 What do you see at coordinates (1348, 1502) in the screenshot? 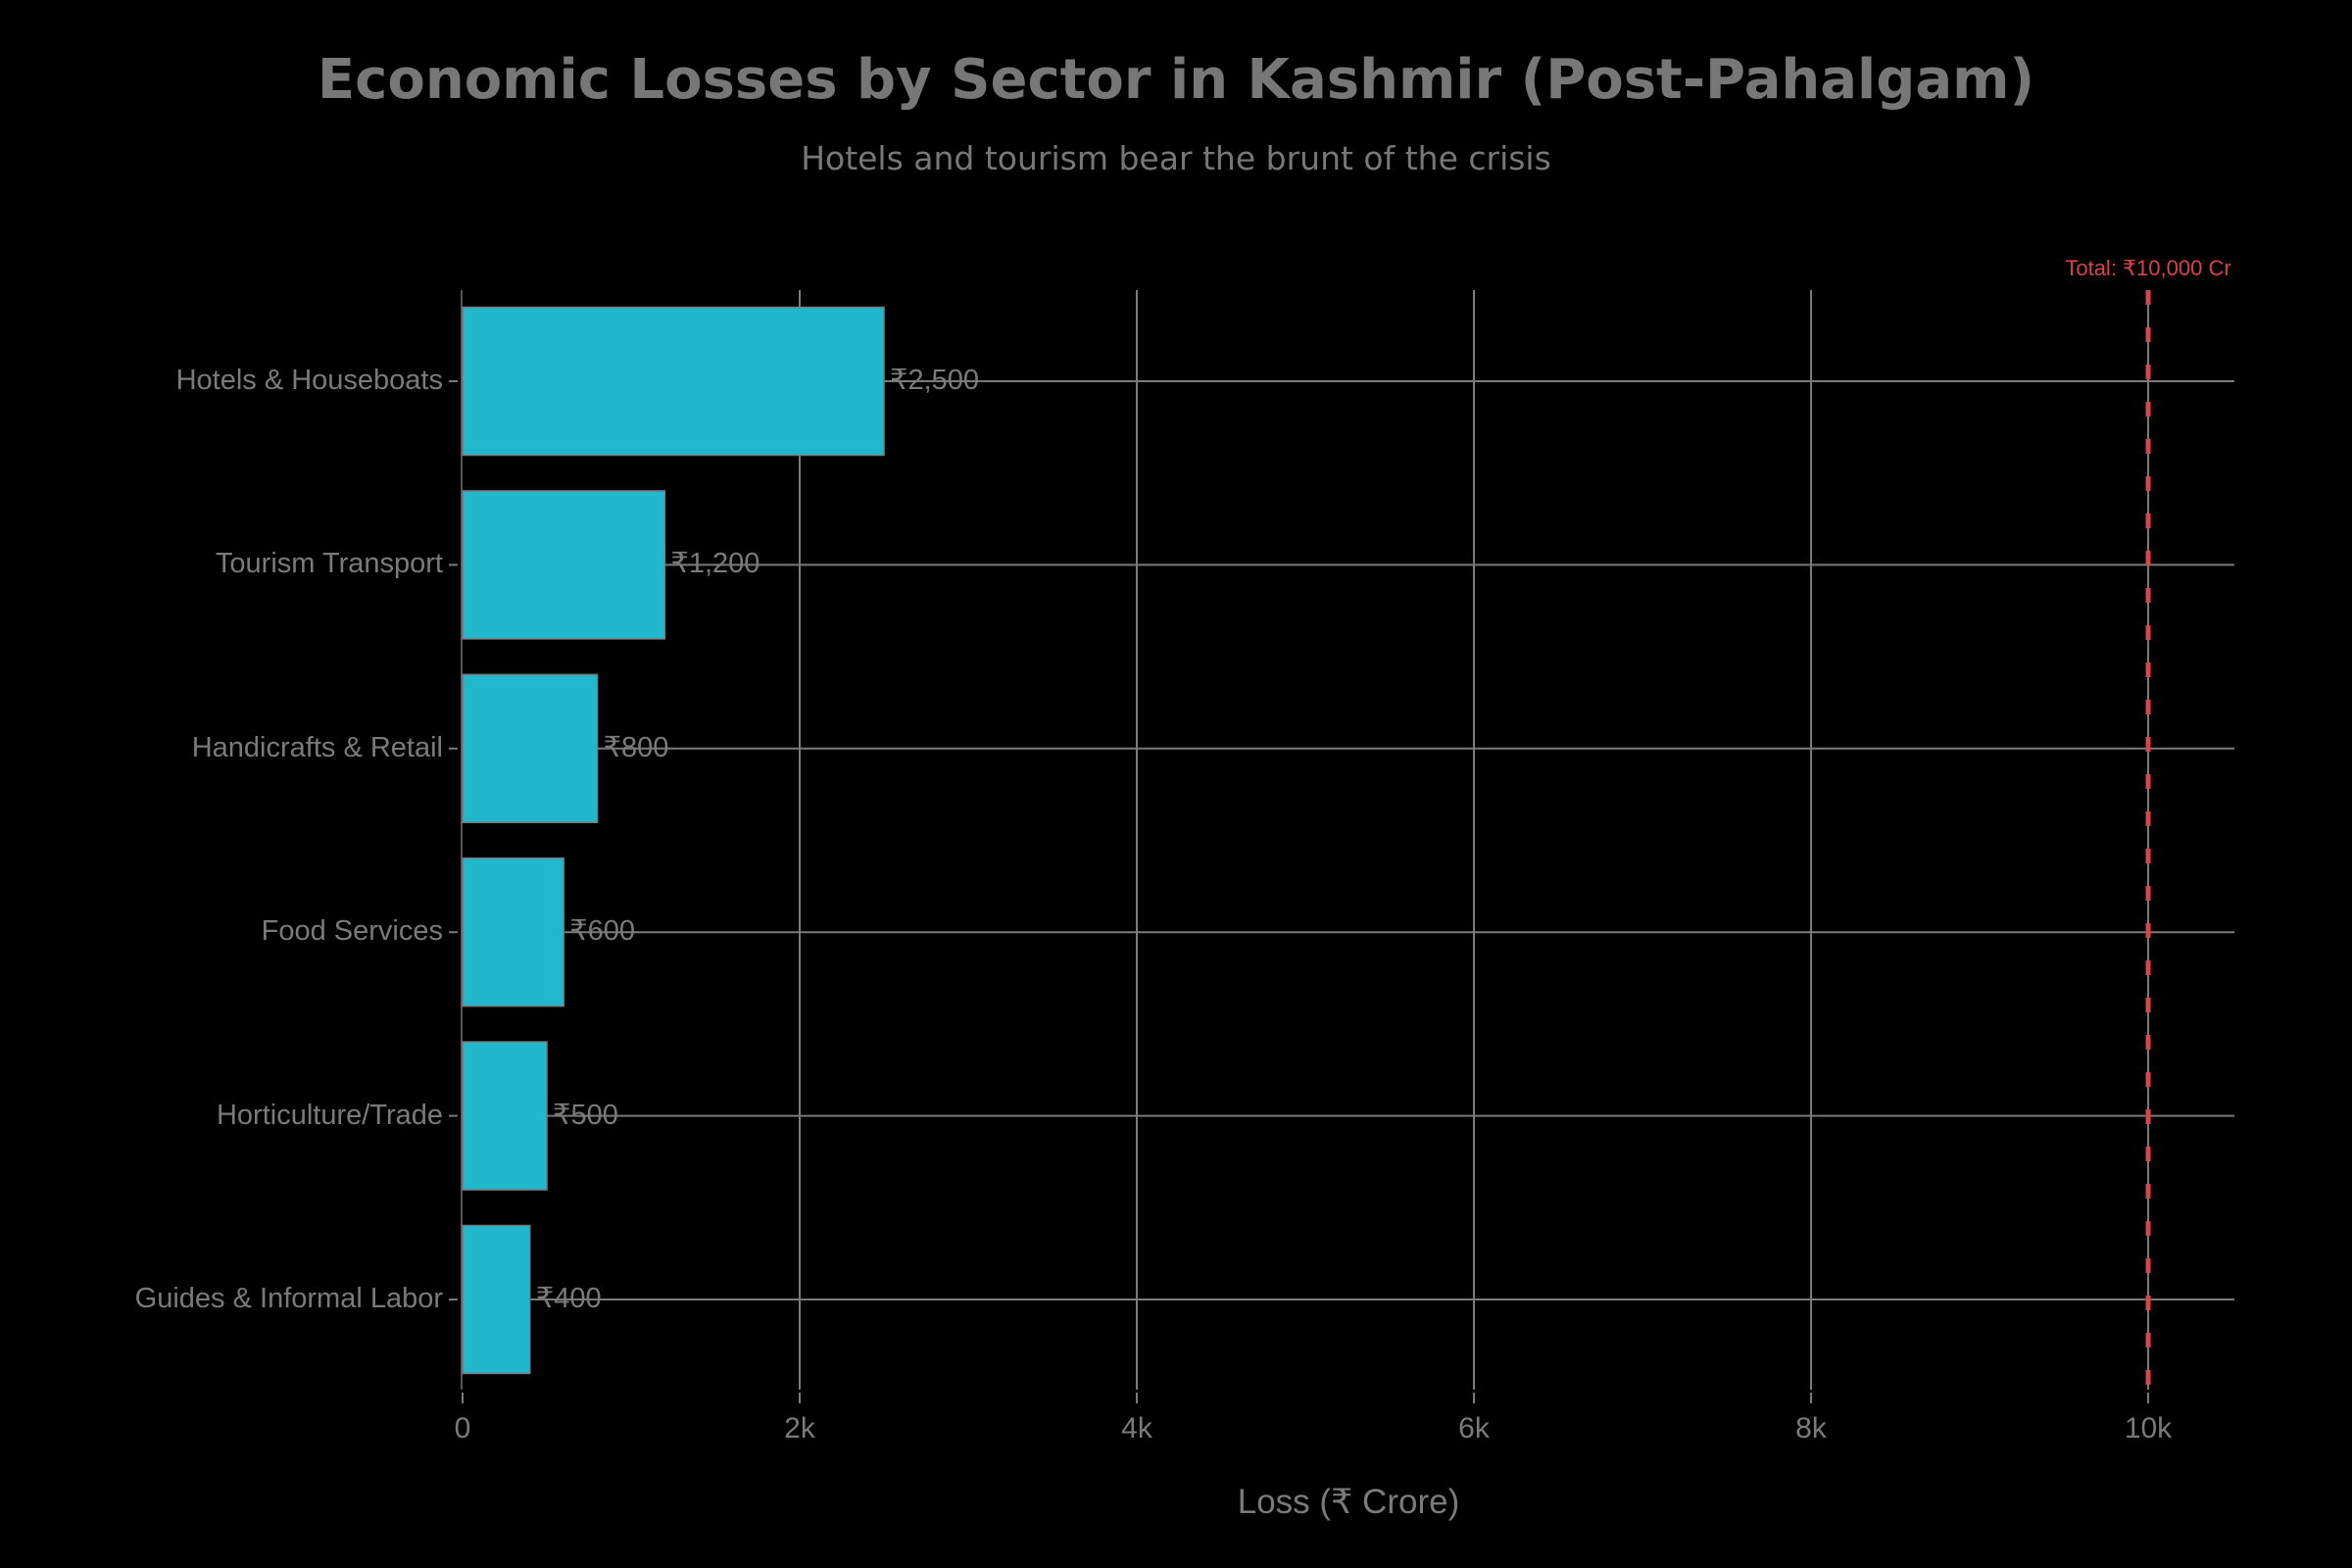
I see `x-axis-title: Loss (₹ Crore)` at bounding box center [1348, 1502].